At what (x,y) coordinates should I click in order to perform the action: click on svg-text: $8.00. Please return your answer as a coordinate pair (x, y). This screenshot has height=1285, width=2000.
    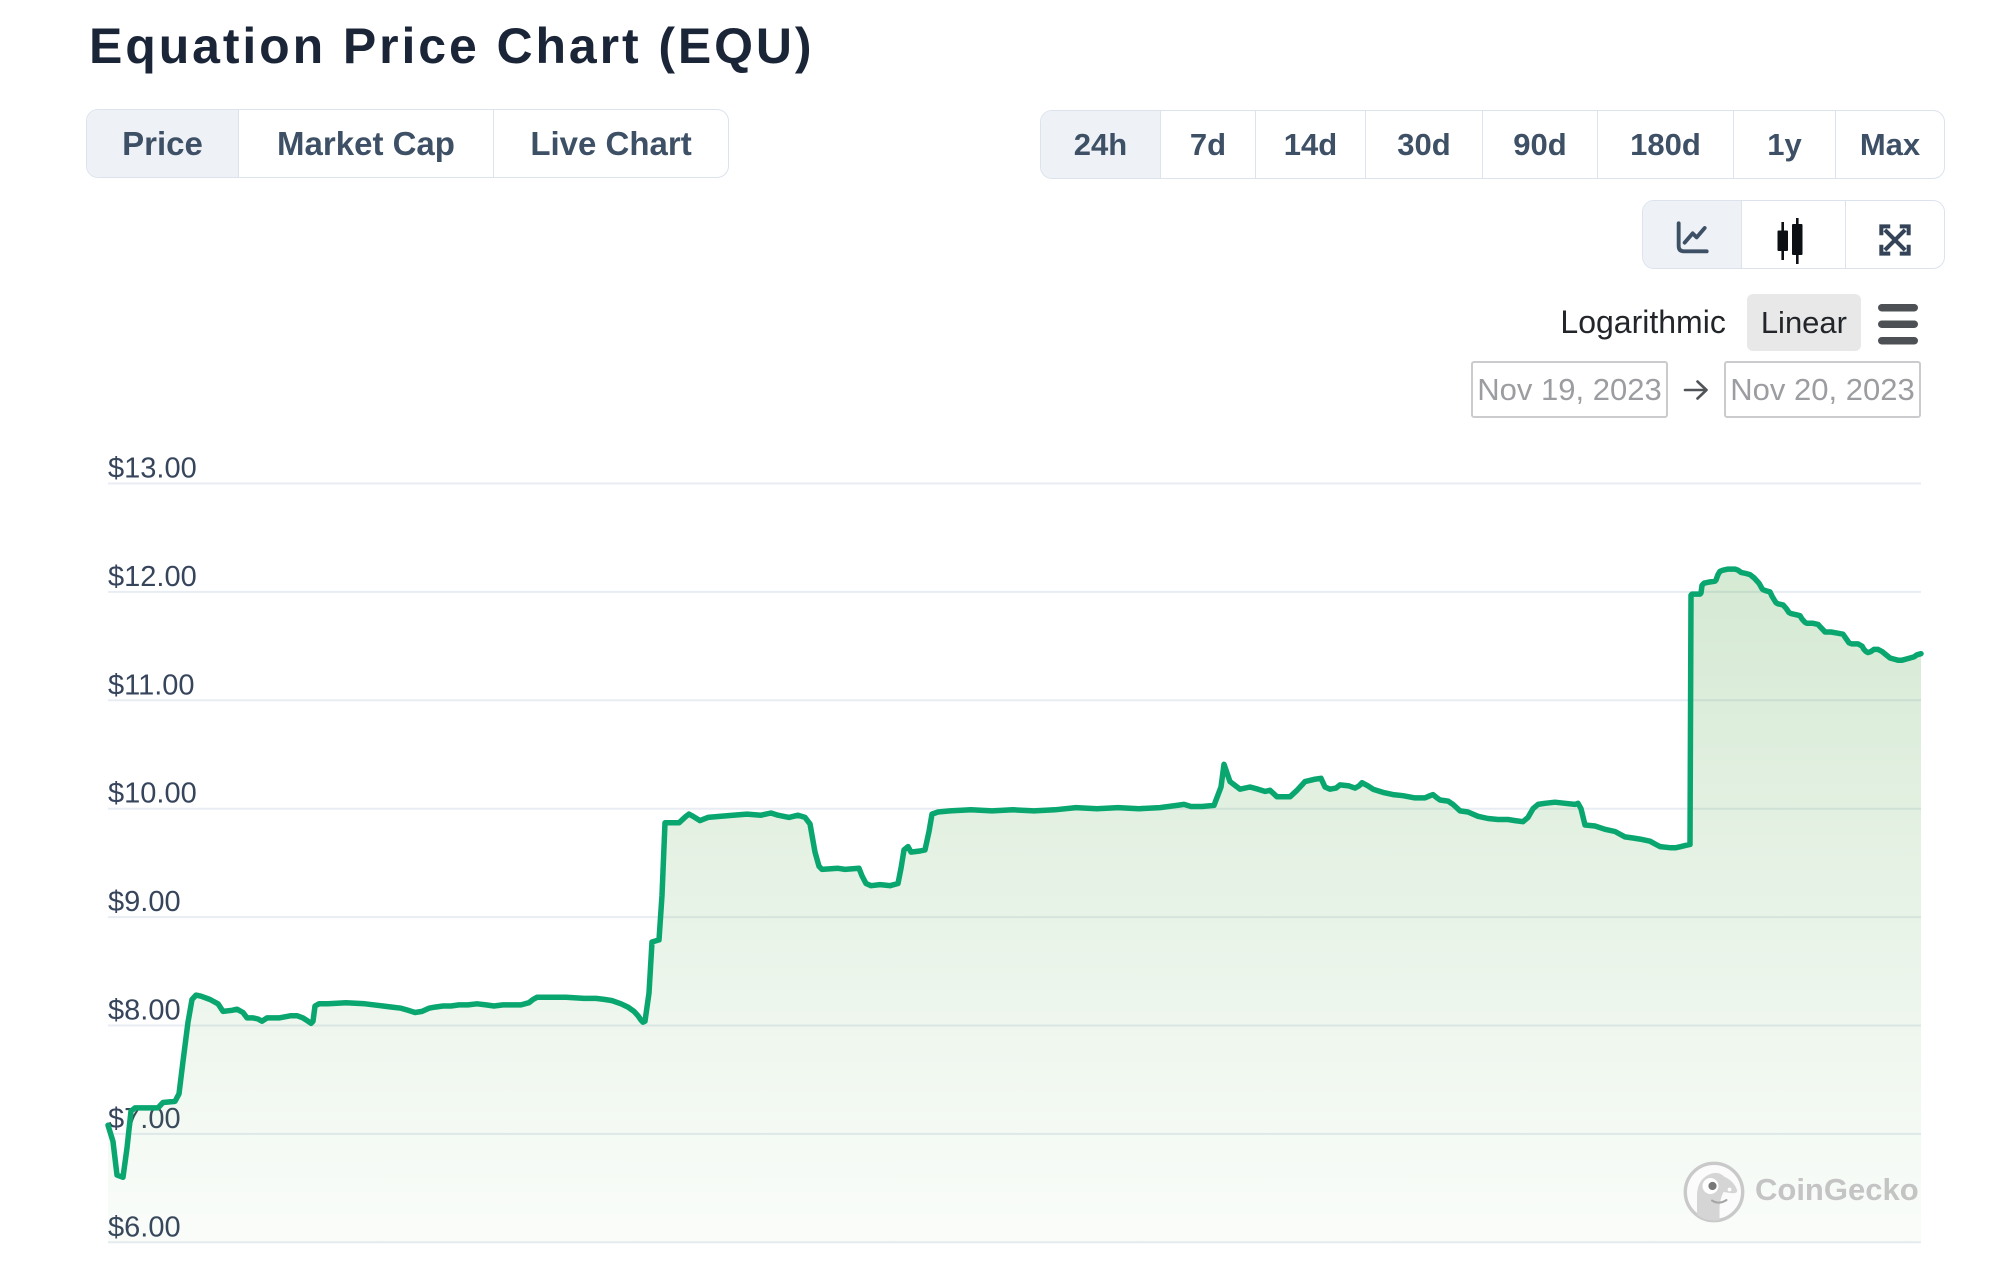
    Looking at the image, I should click on (144, 1011).